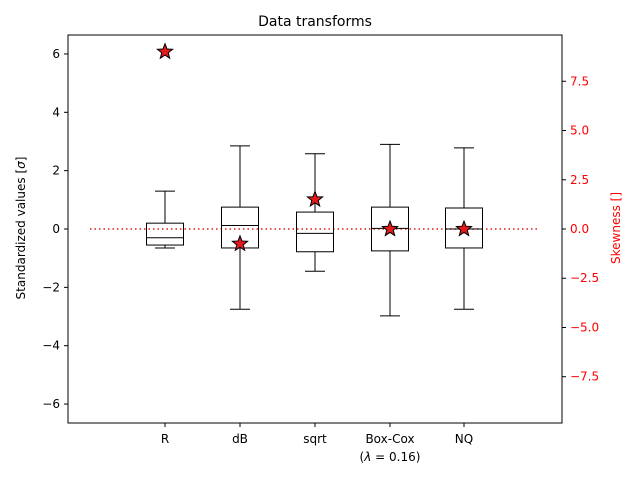 The height and width of the screenshot is (480, 640). I want to click on x-tick-label: sqrt, so click(315, 439).